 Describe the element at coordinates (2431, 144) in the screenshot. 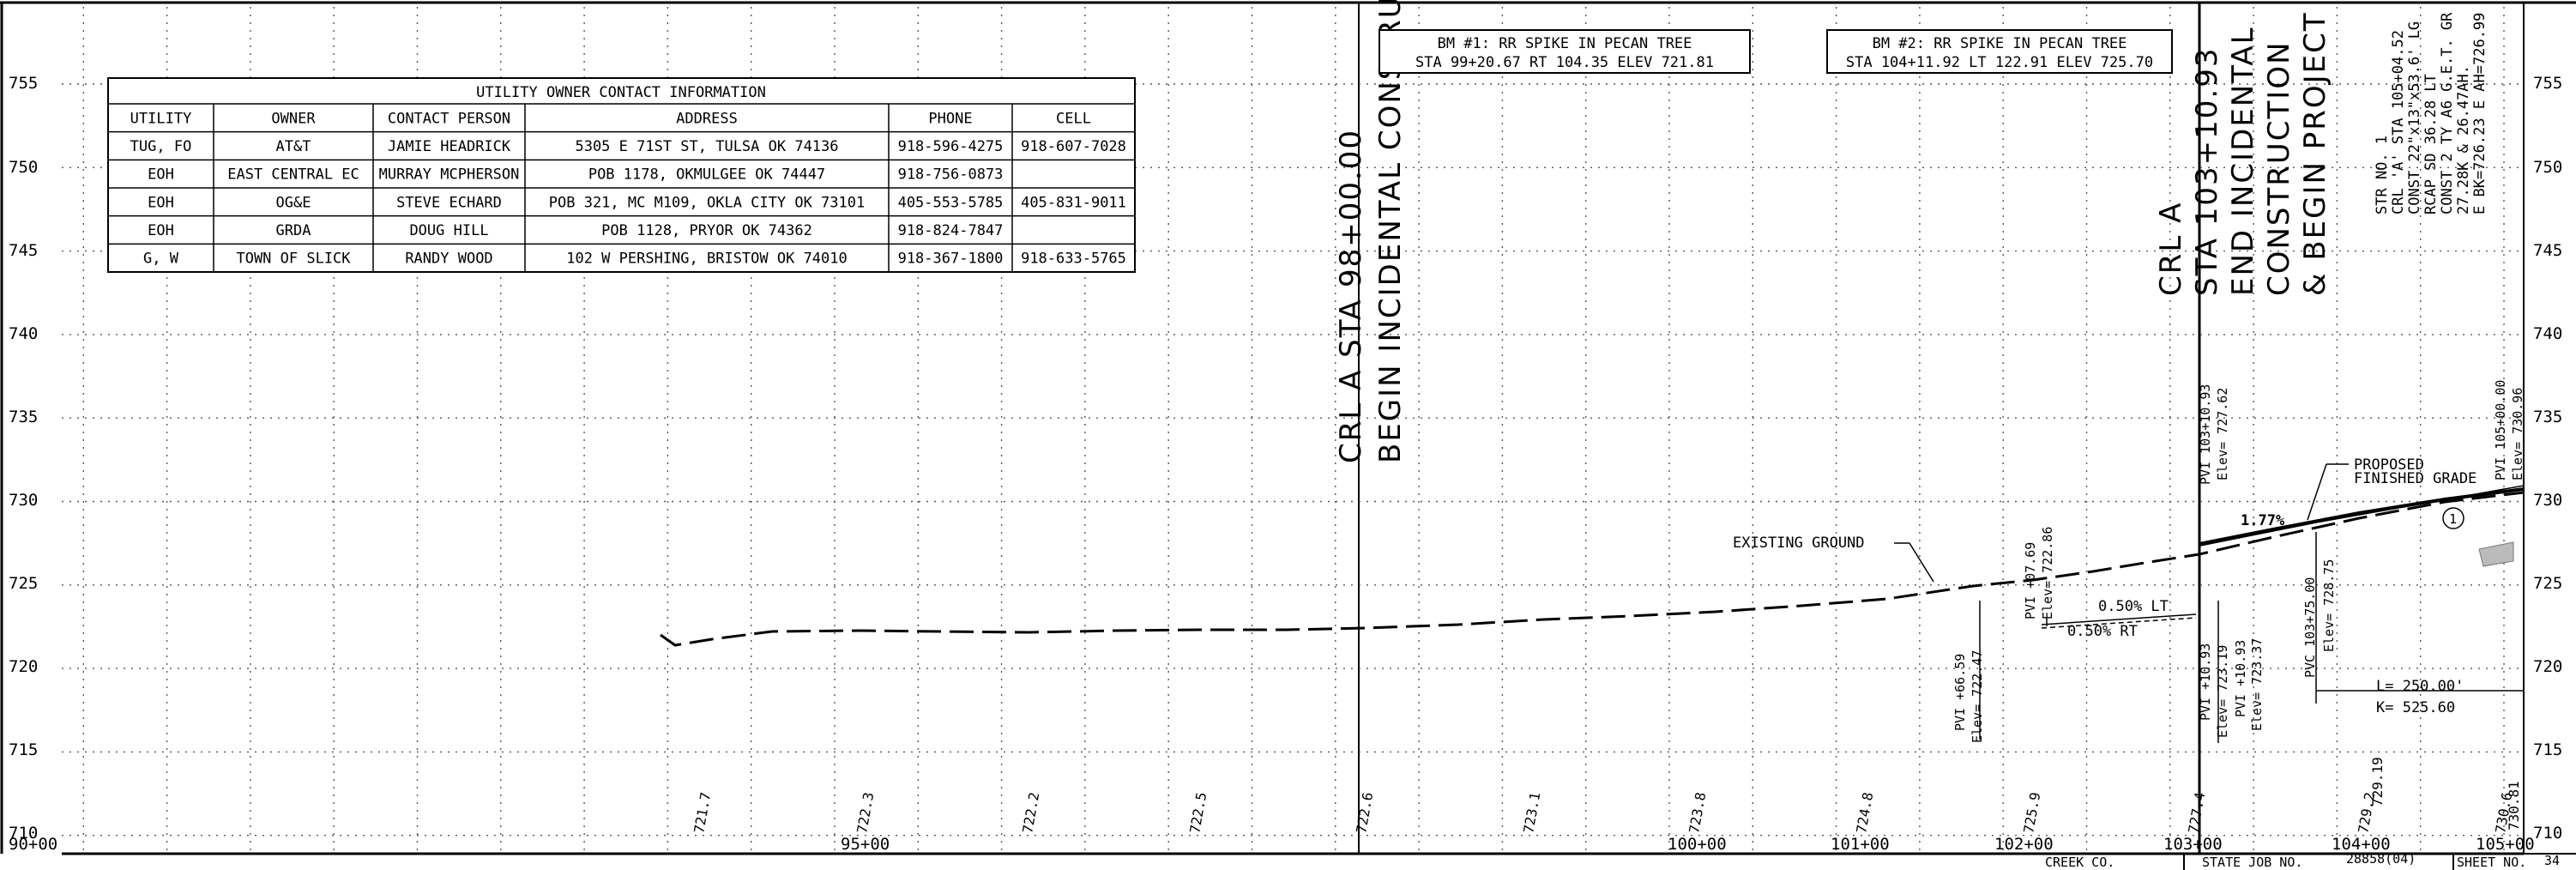

I see `str-line: RCAP SD 36.28 LT` at that location.